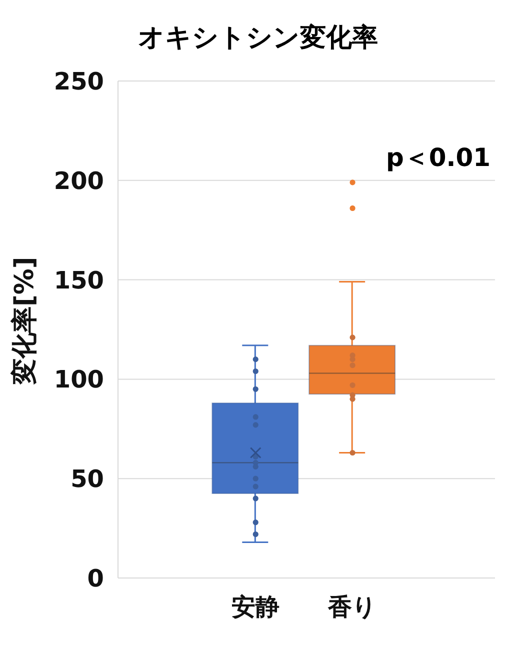 This screenshot has height=658, width=530. Describe the element at coordinates (256, 607) in the screenshot. I see `x-tick-label: 安静` at that location.